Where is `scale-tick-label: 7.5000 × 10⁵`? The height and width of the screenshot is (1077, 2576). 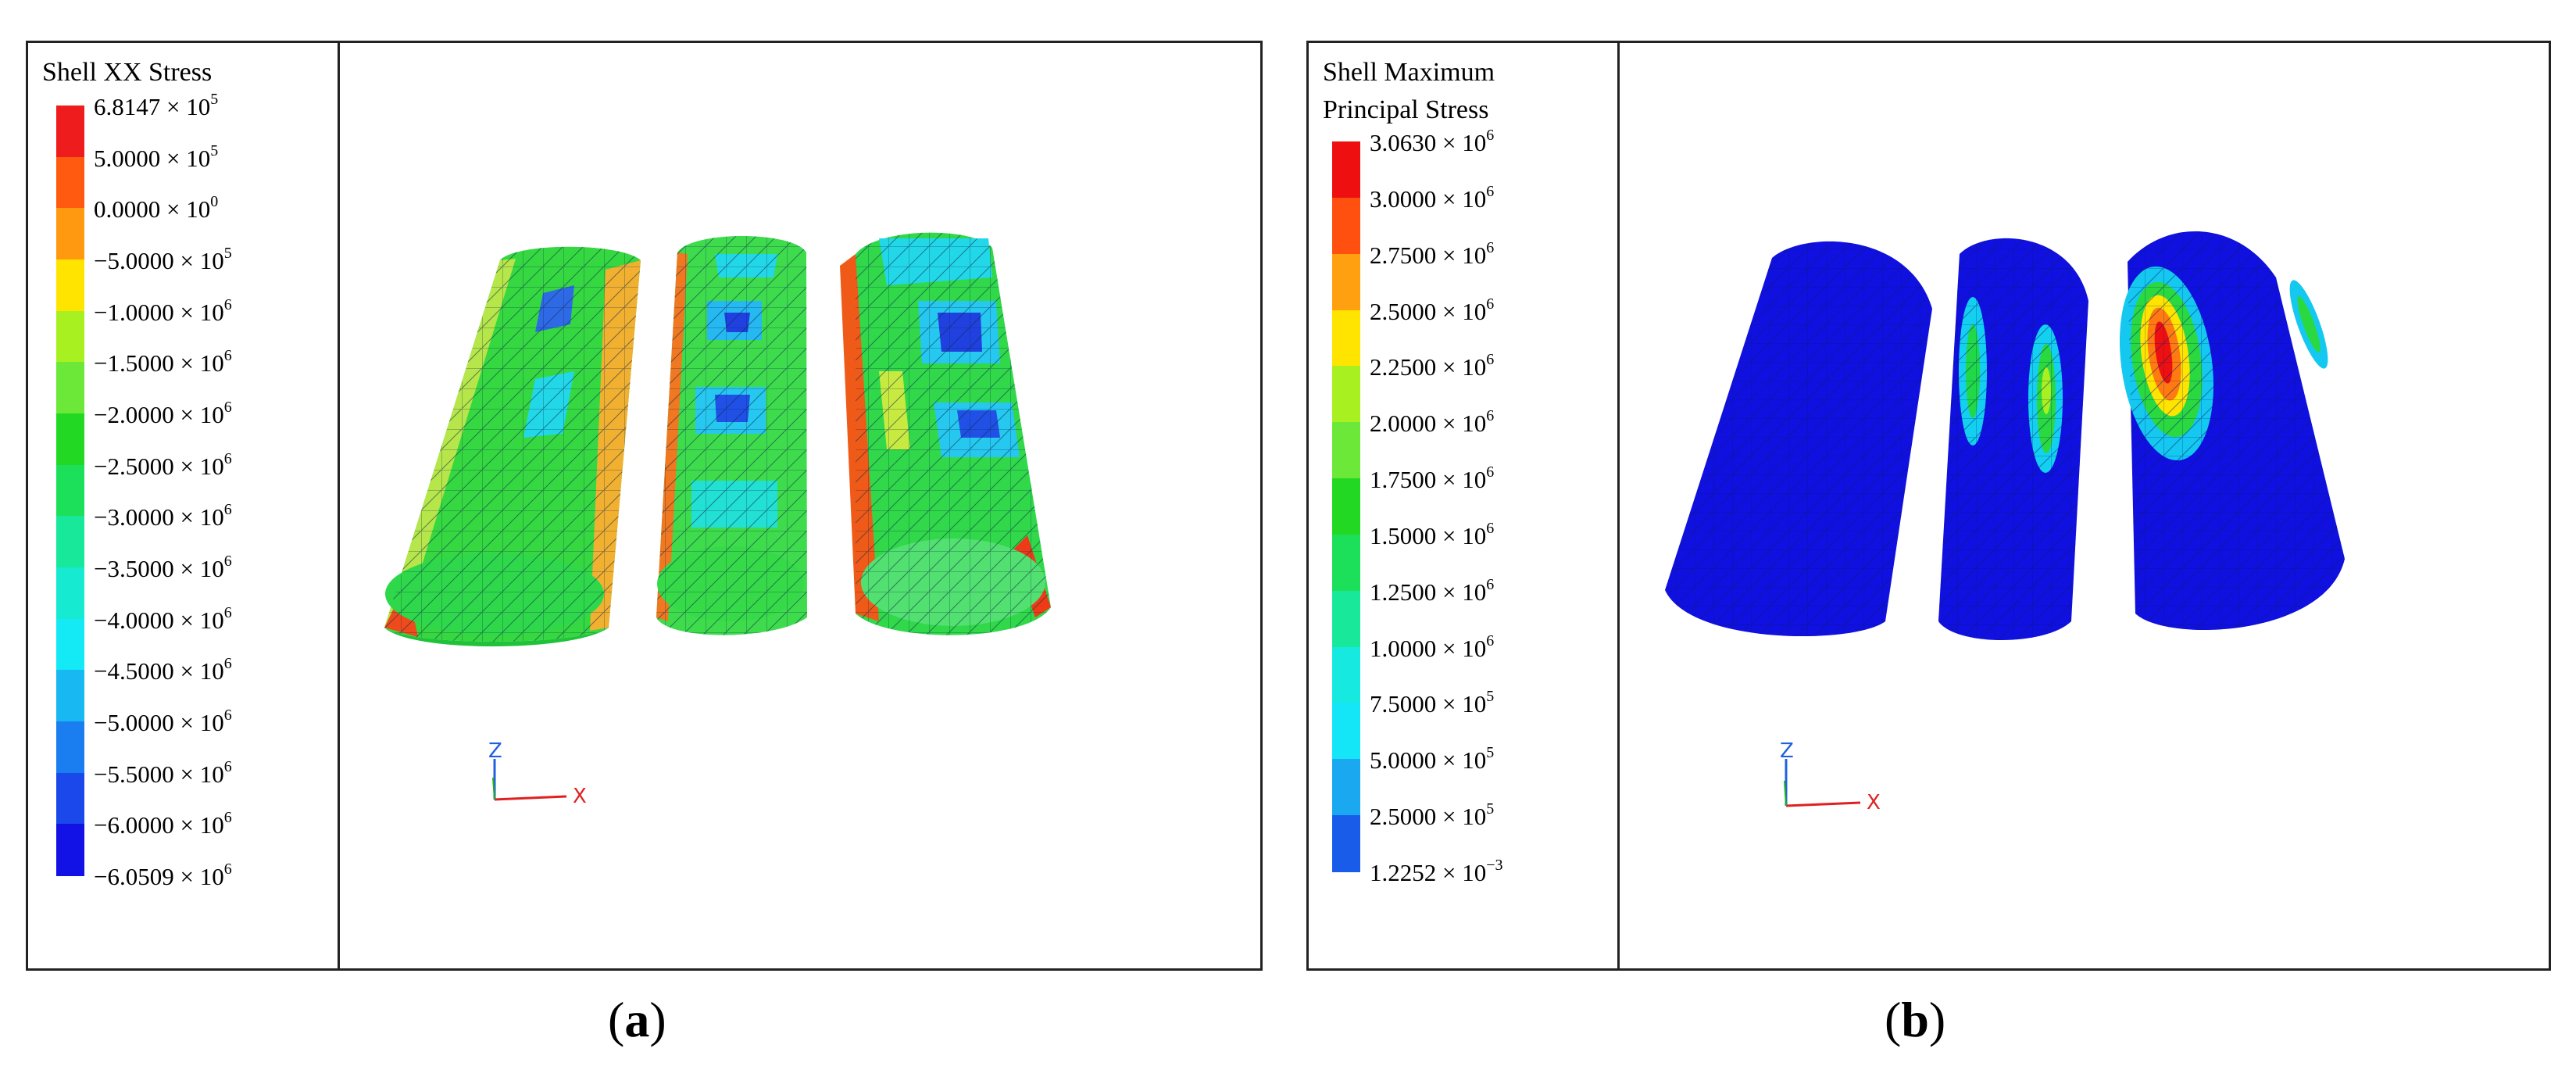 scale-tick-label: 7.5000 × 10⁵ is located at coordinates (1433, 703).